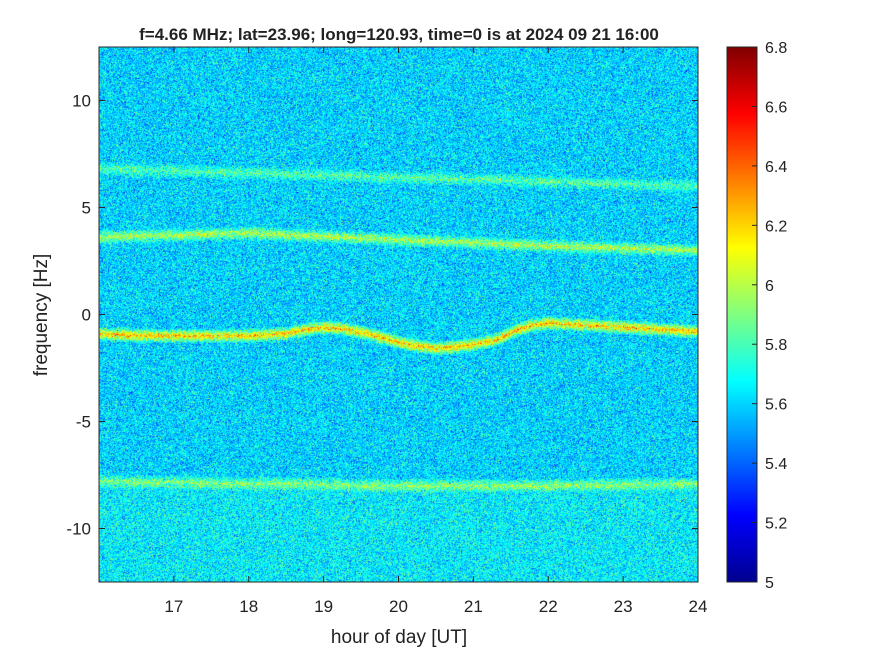 Image resolution: width=875 pixels, height=656 pixels. What do you see at coordinates (776, 107) in the screenshot?
I see `colorbar-tick-label: 6.6` at bounding box center [776, 107].